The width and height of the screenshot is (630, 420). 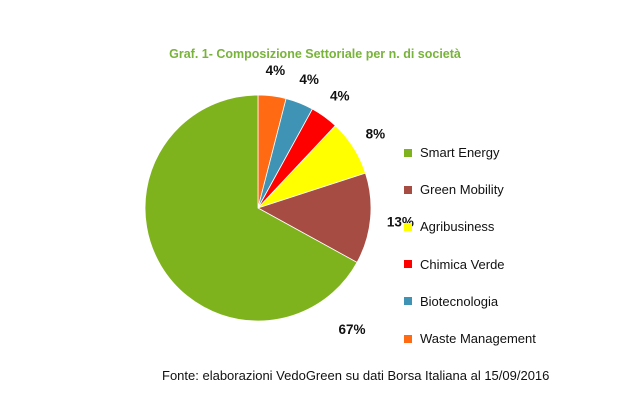 What do you see at coordinates (351, 329) in the screenshot?
I see `pie-label-smart-energy: 67%` at bounding box center [351, 329].